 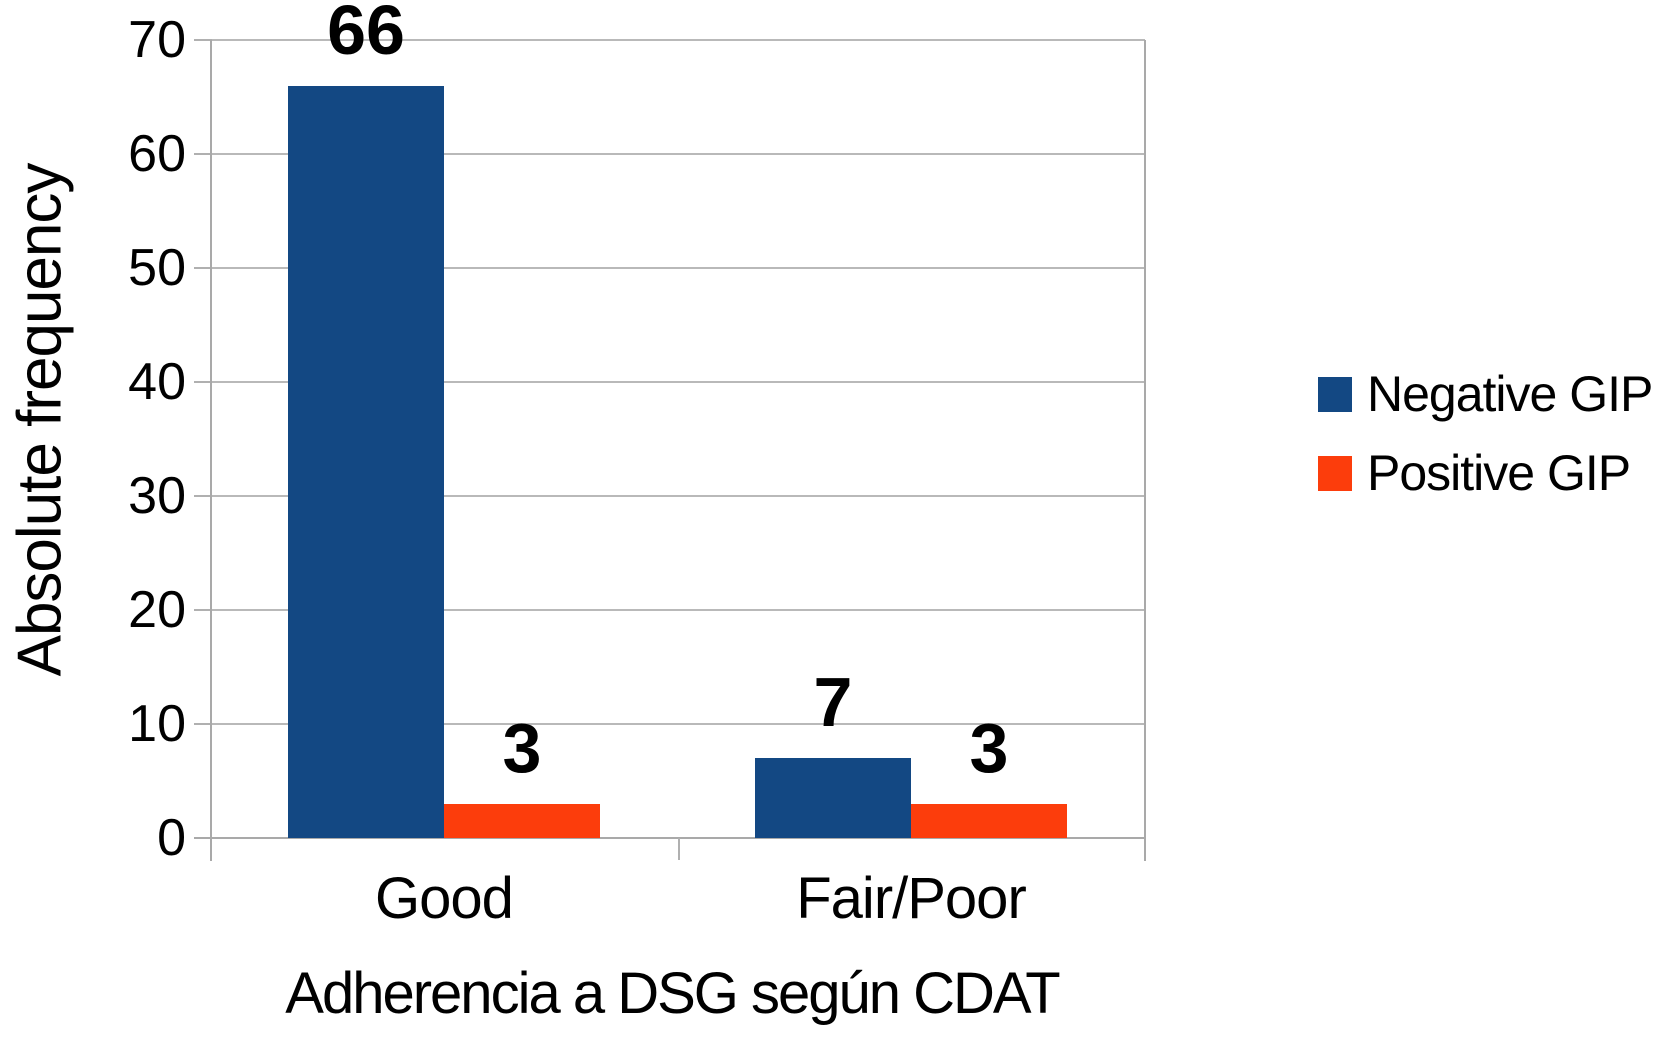 What do you see at coordinates (522, 748) in the screenshot?
I see `data-label-good-1: 3` at bounding box center [522, 748].